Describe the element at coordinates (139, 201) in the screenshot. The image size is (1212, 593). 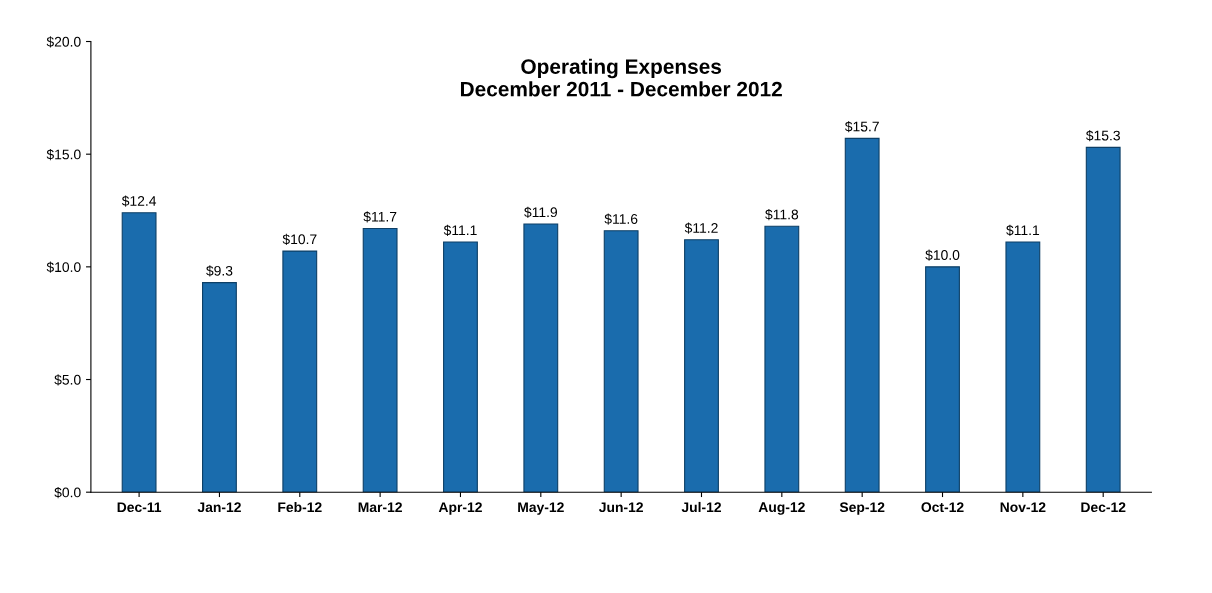
I see `data-label: $12.4` at that location.